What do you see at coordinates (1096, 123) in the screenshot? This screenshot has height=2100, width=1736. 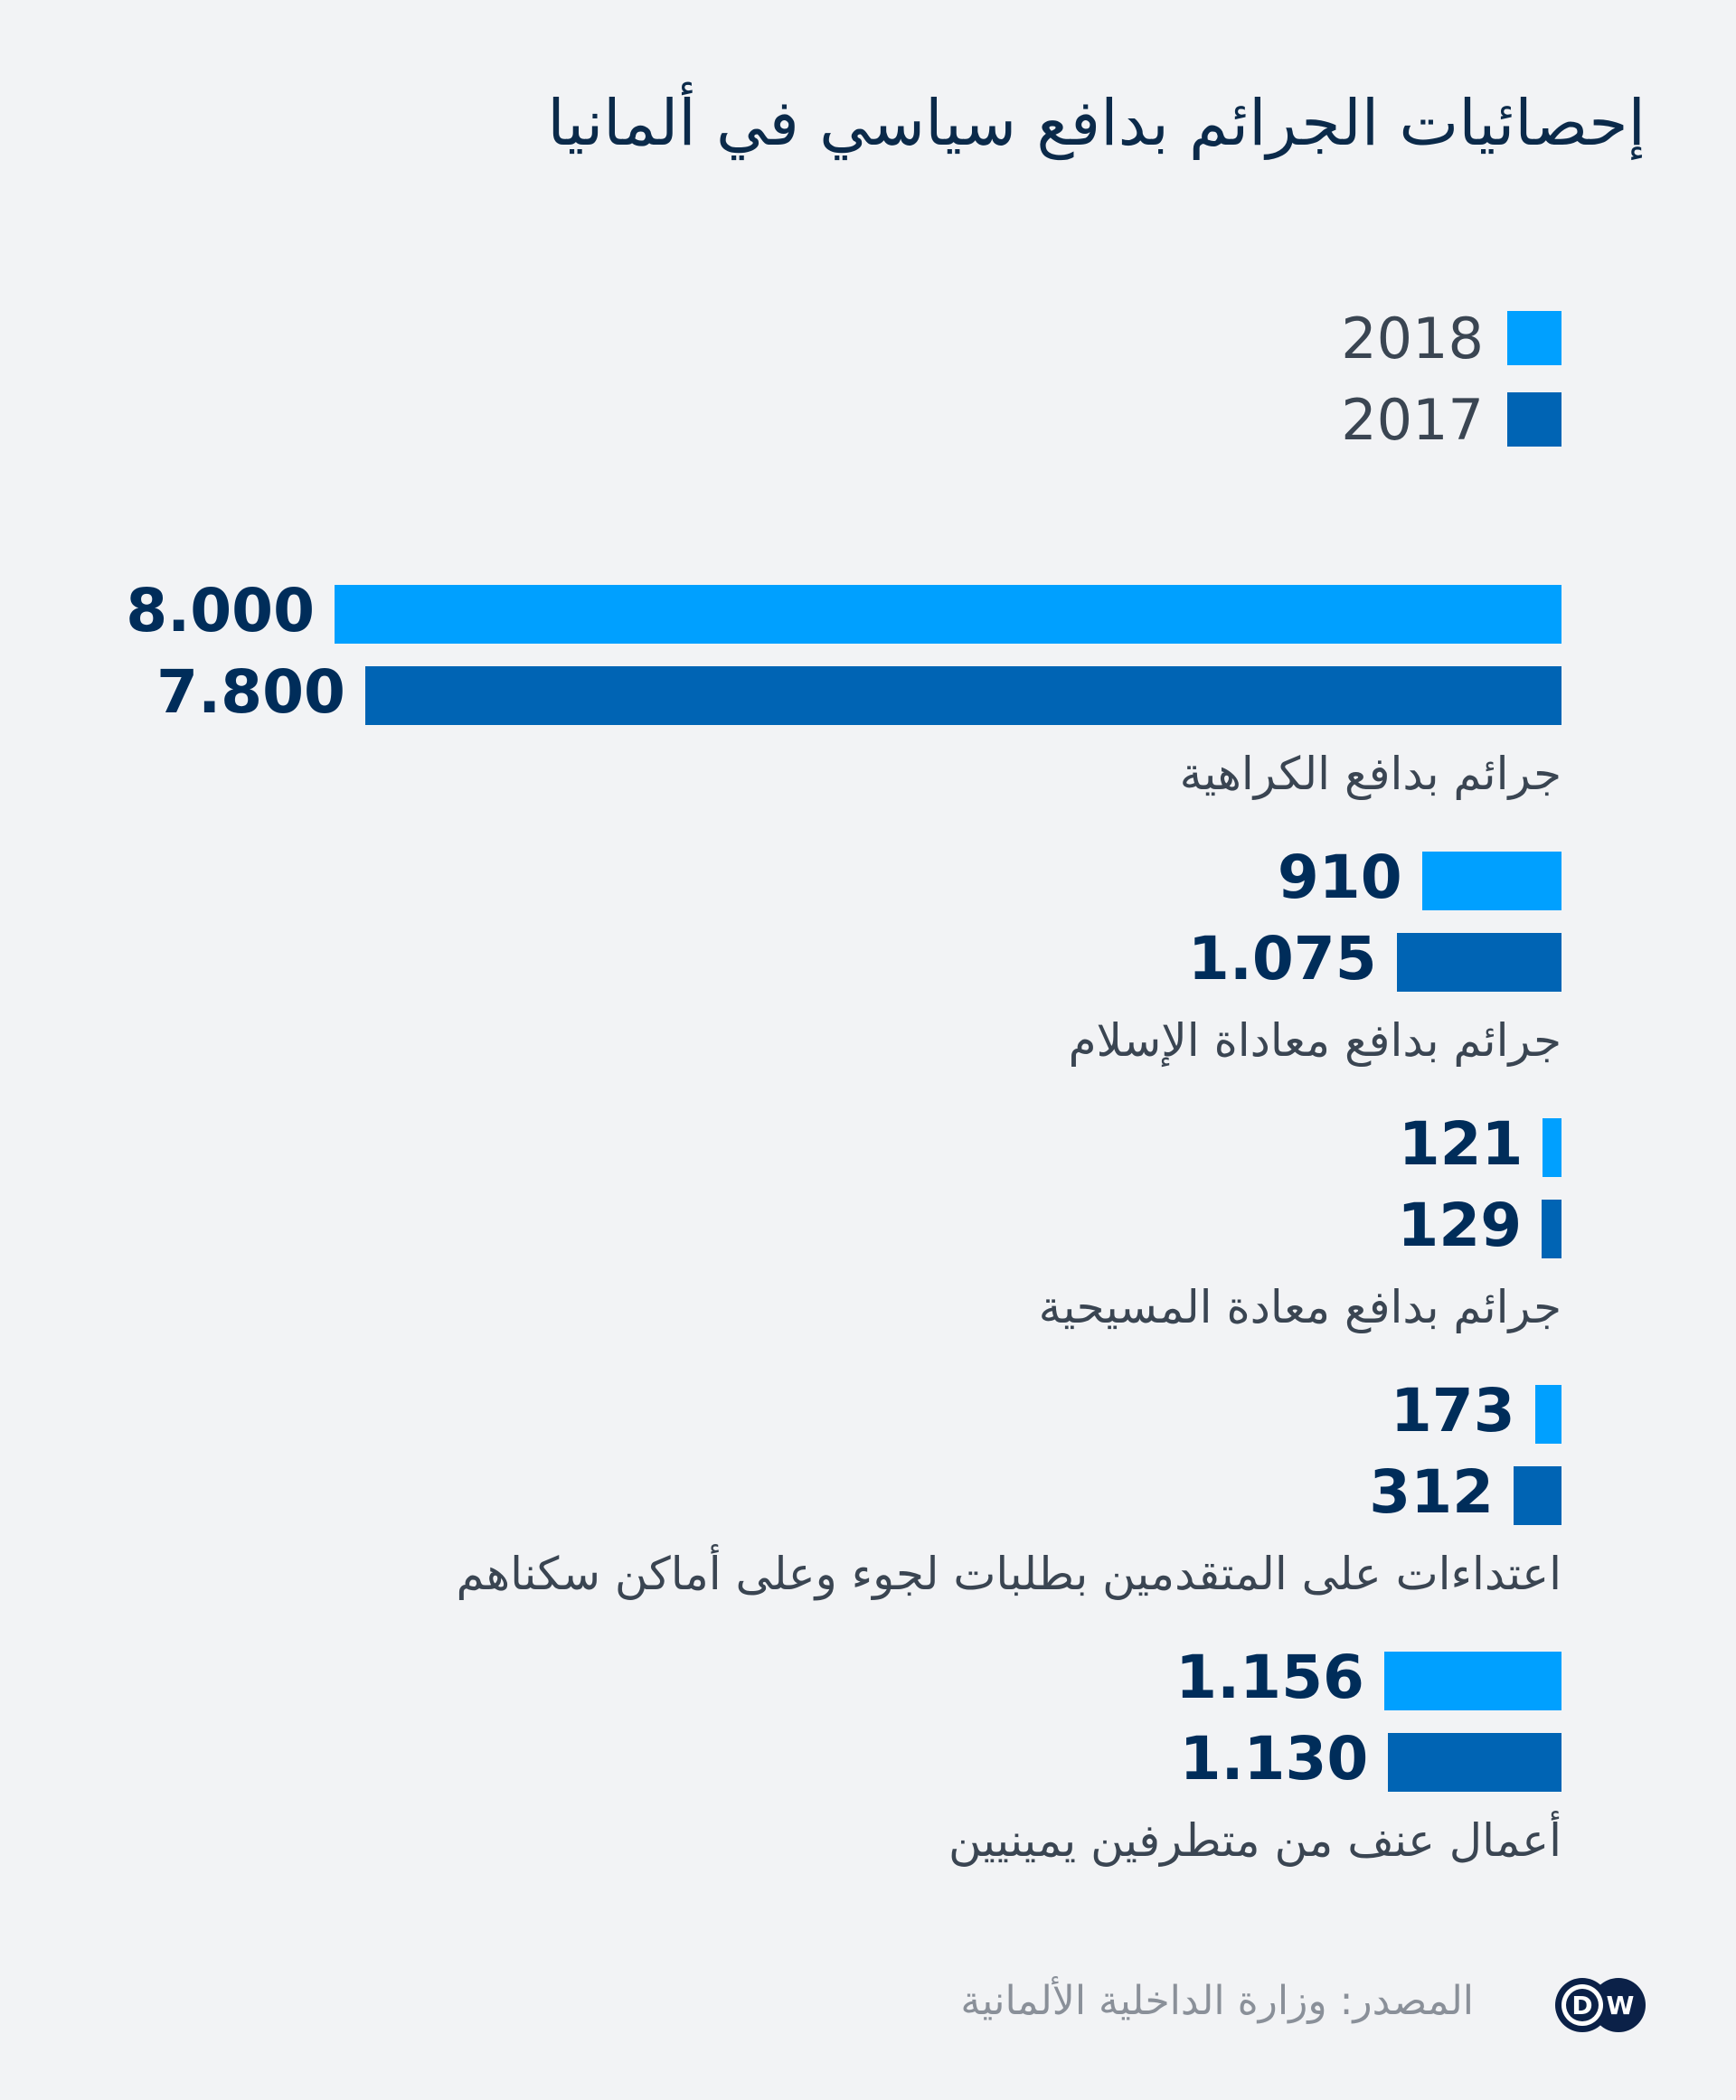 I see `chart-title: إحصائيات الجرائم بدافع سياسي في ألمانيا` at bounding box center [1096, 123].